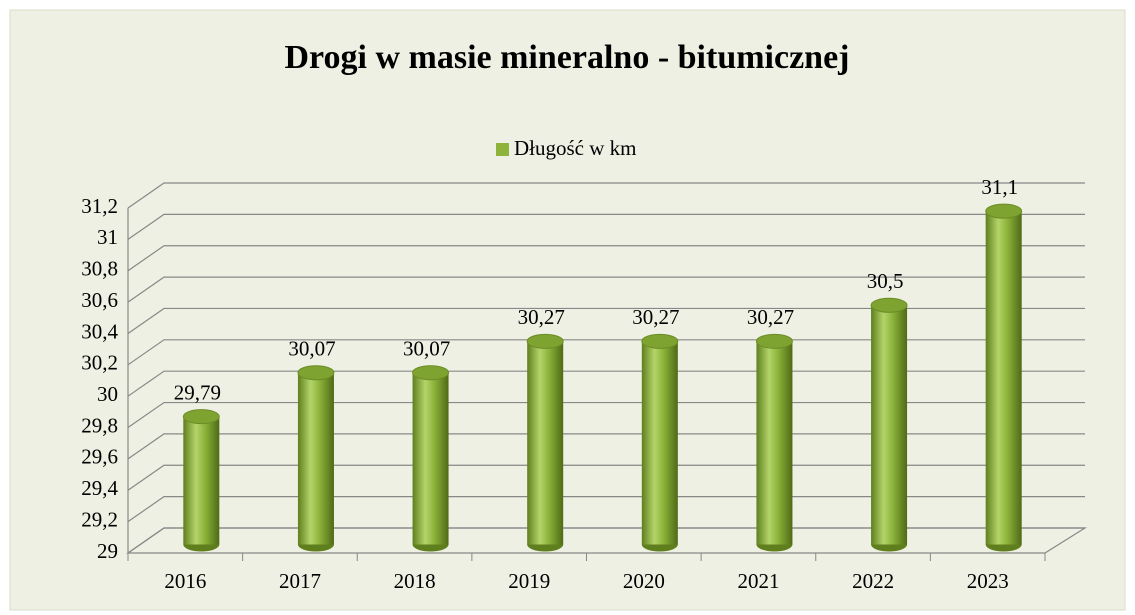 The image size is (1135, 615). I want to click on x-tick-label: 2018, so click(415, 581).